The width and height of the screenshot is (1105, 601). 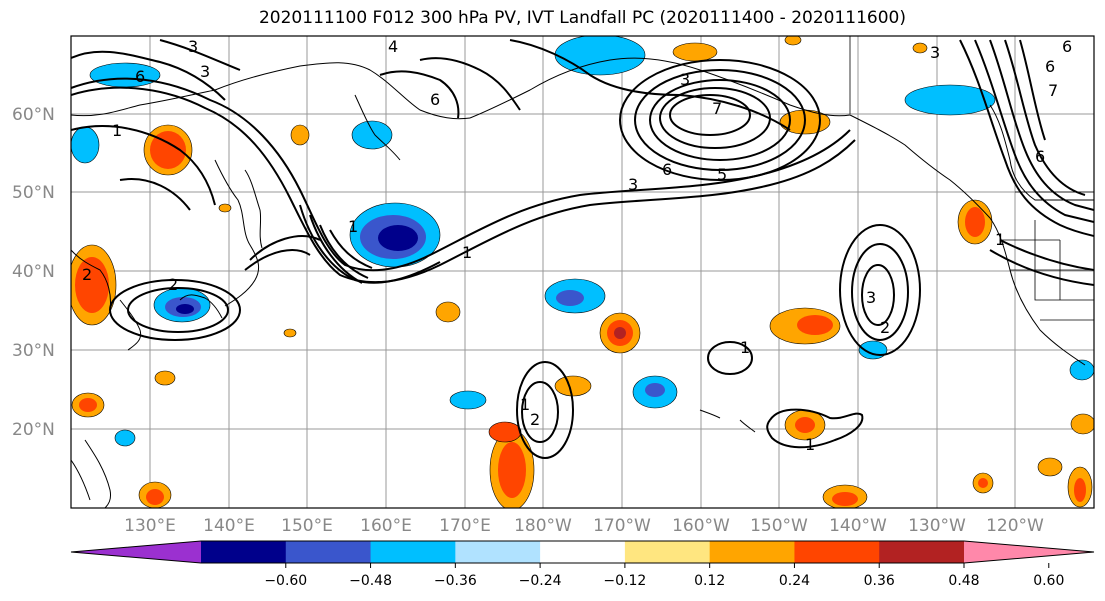 What do you see at coordinates (963, 581) in the screenshot?
I see `colorbar-tick-label: 0.48` at bounding box center [963, 581].